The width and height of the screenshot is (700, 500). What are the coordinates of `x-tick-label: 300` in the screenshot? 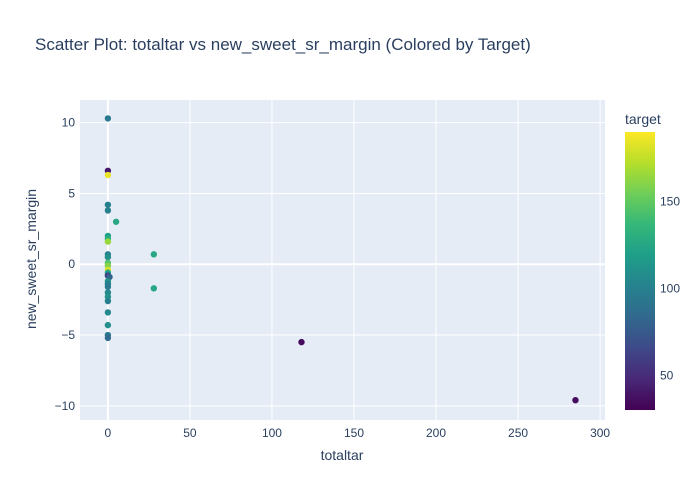 It's located at (600, 433).